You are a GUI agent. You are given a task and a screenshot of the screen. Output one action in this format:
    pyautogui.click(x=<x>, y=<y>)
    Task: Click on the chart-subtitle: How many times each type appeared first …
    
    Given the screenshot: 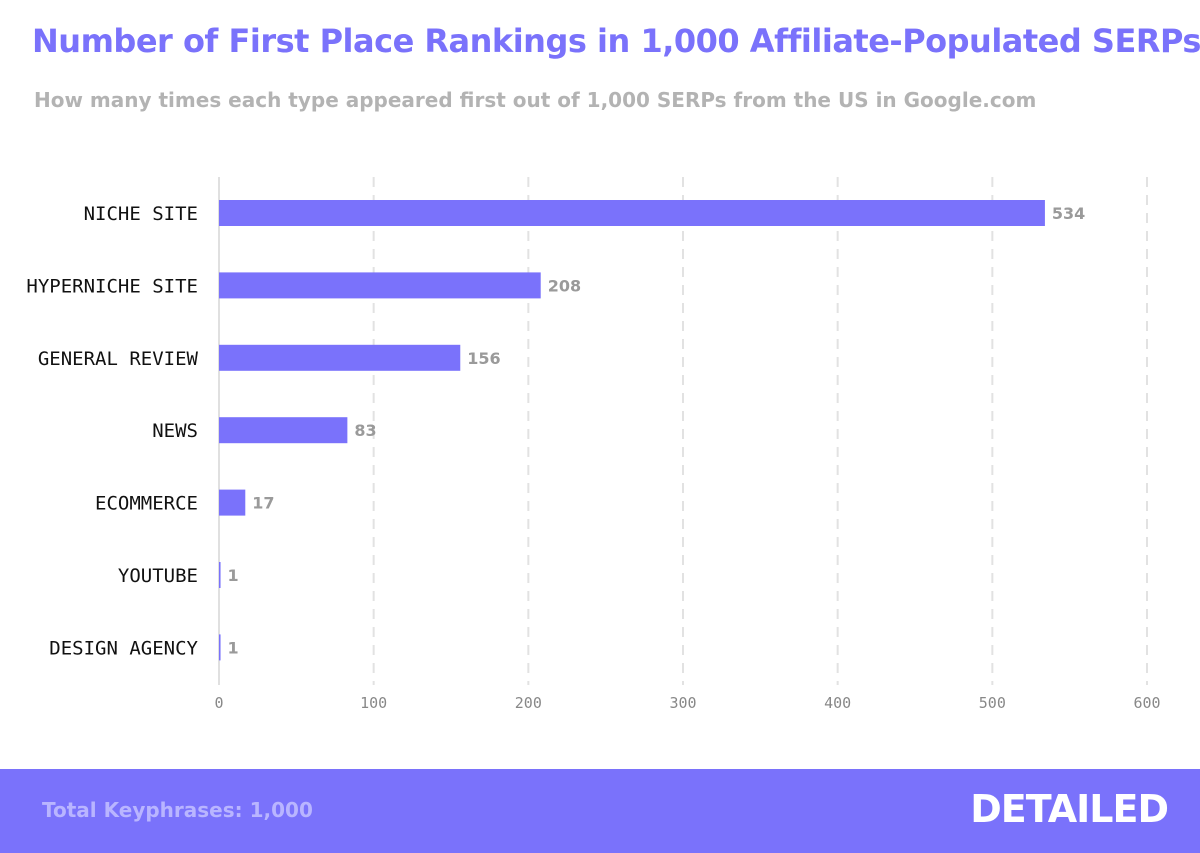 What is the action you would take?
    pyautogui.click(x=535, y=100)
    